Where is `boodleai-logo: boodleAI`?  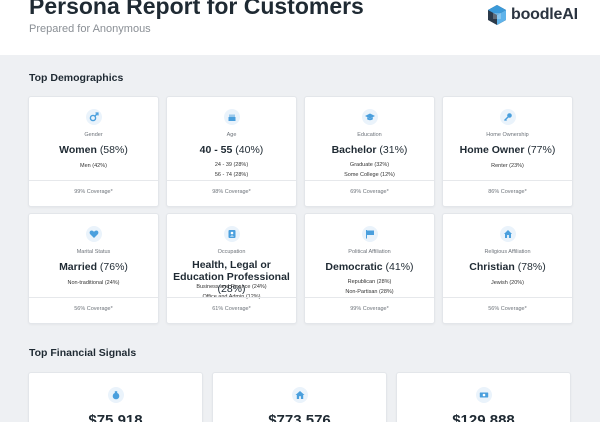
boodleai-logo: boodleAI is located at coordinates (532, 15).